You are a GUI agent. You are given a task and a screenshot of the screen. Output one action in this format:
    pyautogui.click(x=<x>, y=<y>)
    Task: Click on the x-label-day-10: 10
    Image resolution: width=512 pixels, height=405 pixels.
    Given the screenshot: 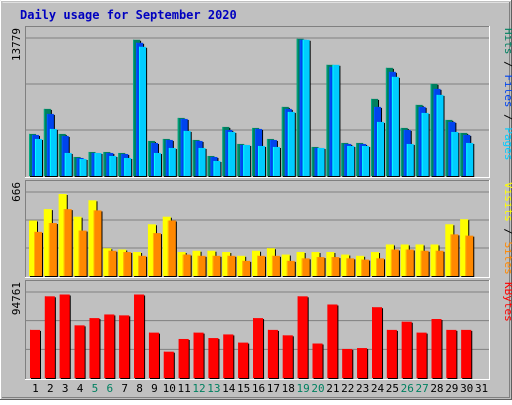 What is the action you would take?
    pyautogui.click(x=169, y=388)
    